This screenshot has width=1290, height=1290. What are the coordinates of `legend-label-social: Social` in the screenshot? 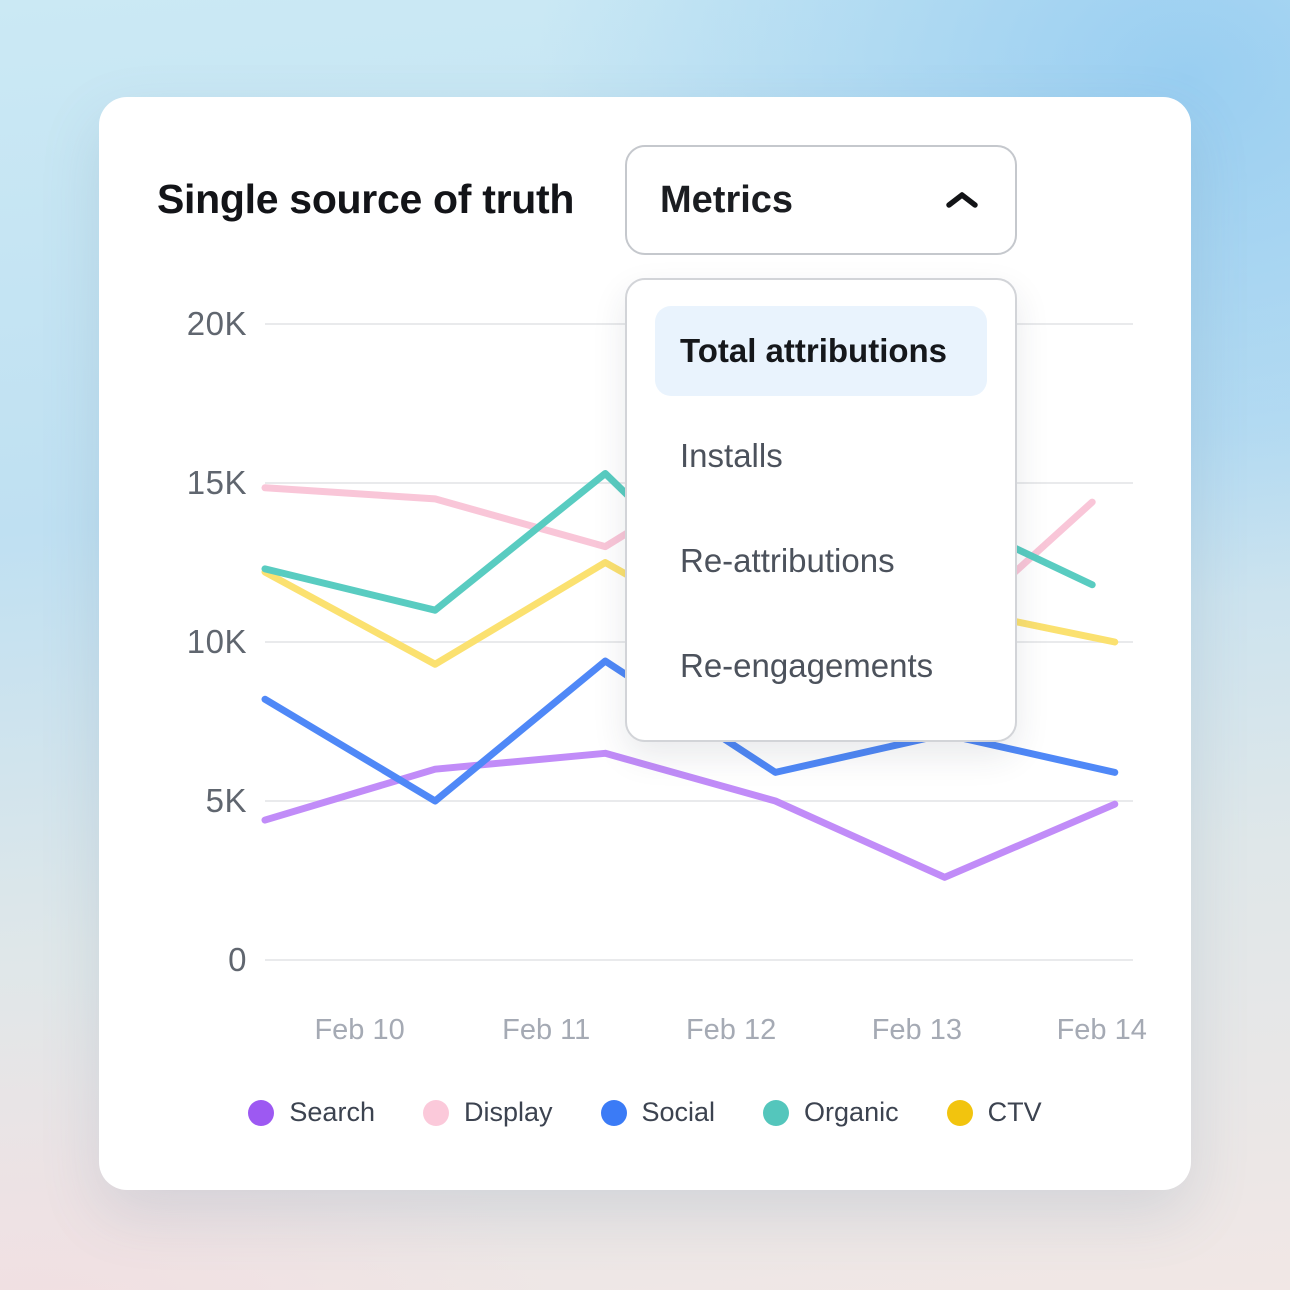 It's located at (678, 1112).